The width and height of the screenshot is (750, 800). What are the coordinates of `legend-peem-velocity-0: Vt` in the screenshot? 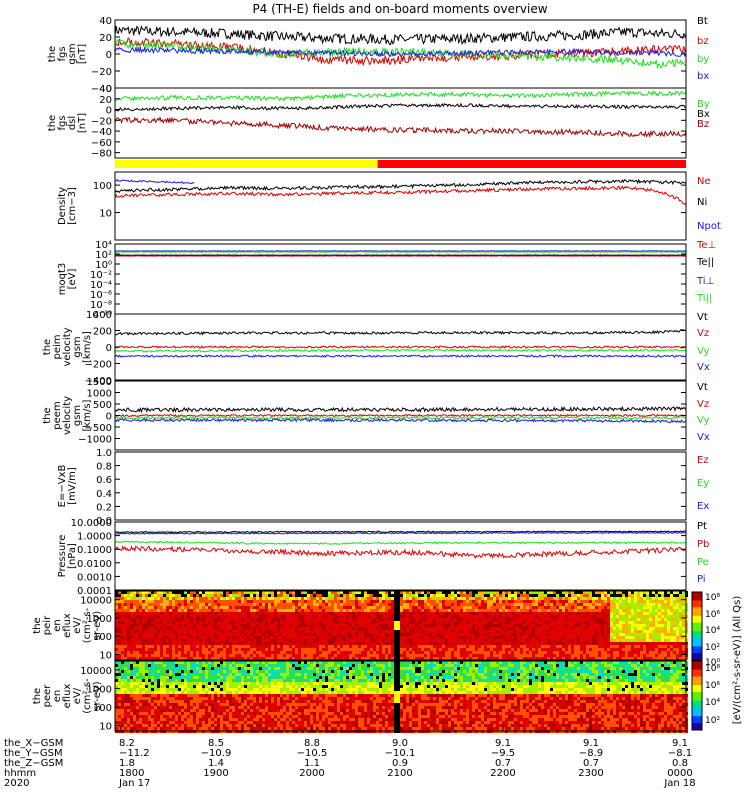 It's located at (702, 387).